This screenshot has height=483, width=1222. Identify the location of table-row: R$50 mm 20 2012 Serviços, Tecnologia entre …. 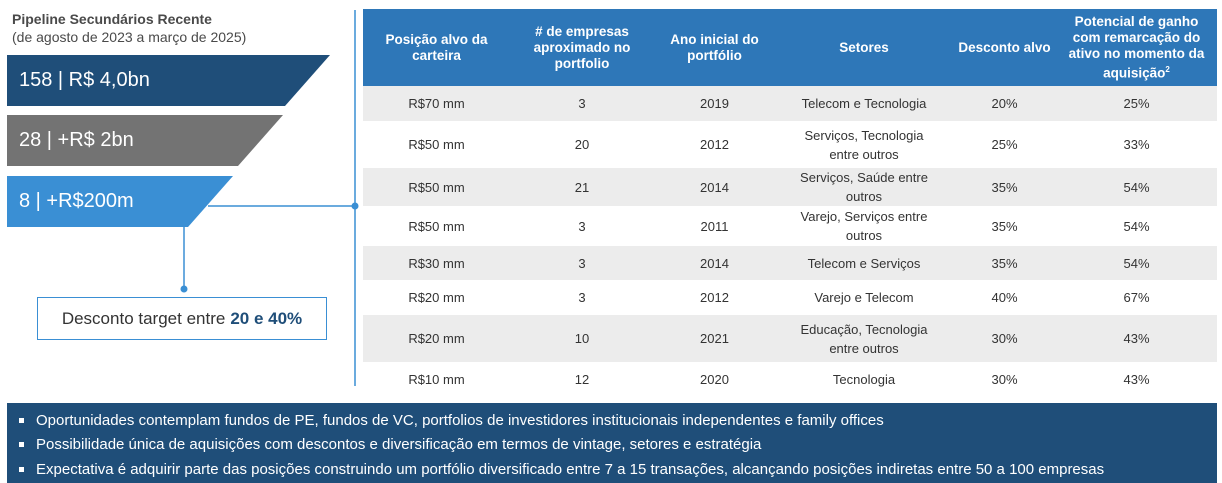
(790, 144).